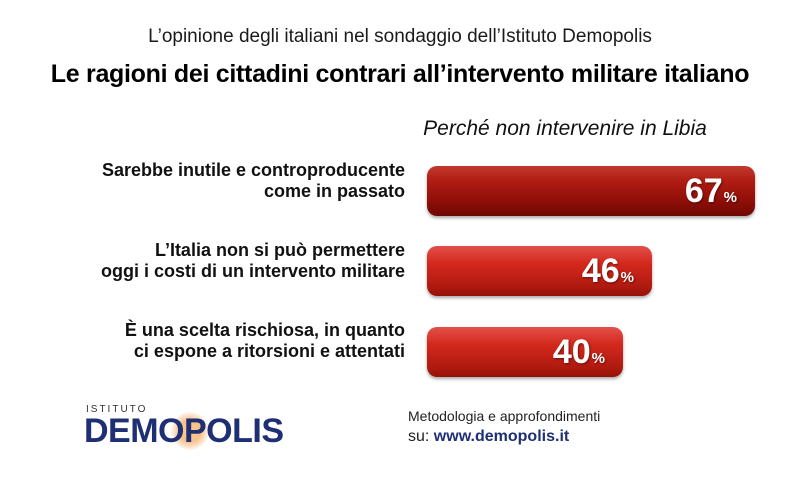 The height and width of the screenshot is (477, 800). What do you see at coordinates (279, 250) in the screenshot?
I see `category-label-line: L’Italia non si può permettere` at bounding box center [279, 250].